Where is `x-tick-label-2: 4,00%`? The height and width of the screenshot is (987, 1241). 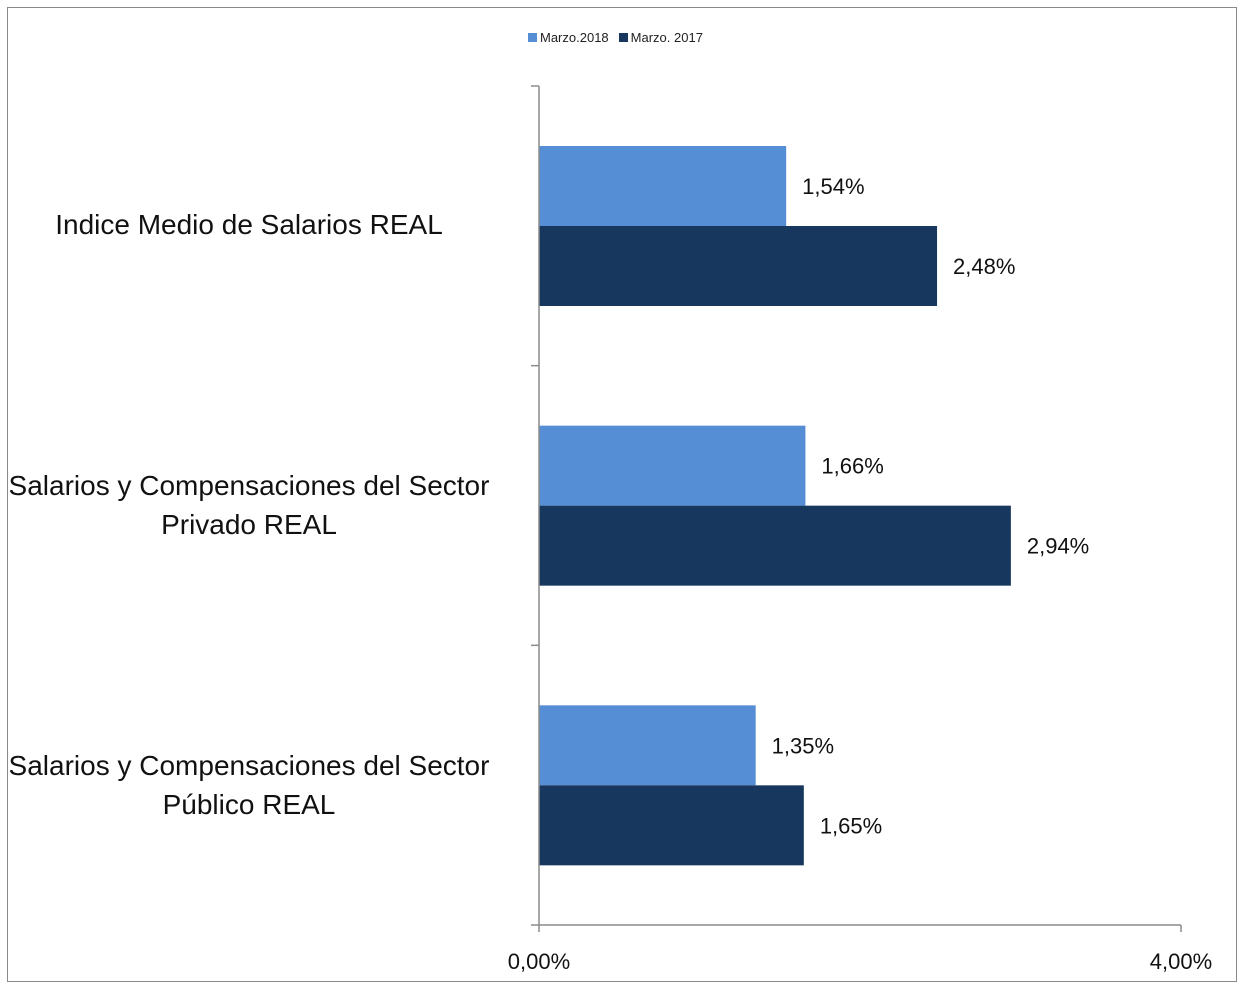
x-tick-label-2: 4,00% is located at coordinates (1181, 961).